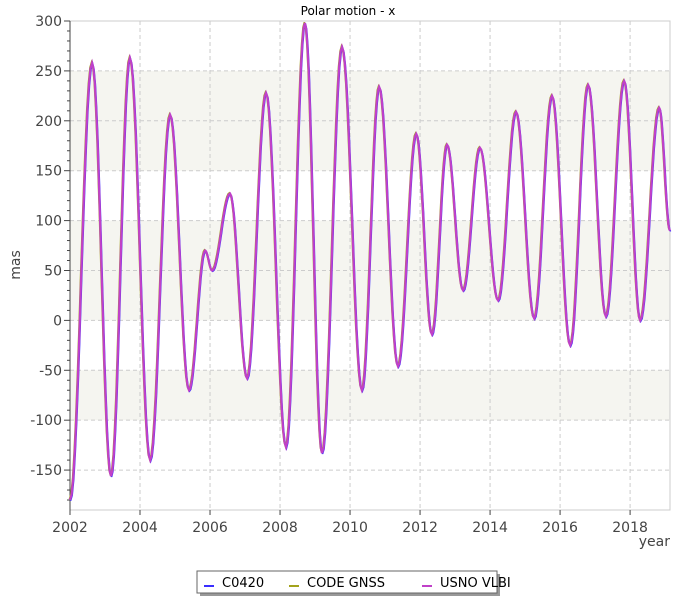 The height and width of the screenshot is (600, 700). I want to click on x-tick-label: 2008, so click(280, 528).